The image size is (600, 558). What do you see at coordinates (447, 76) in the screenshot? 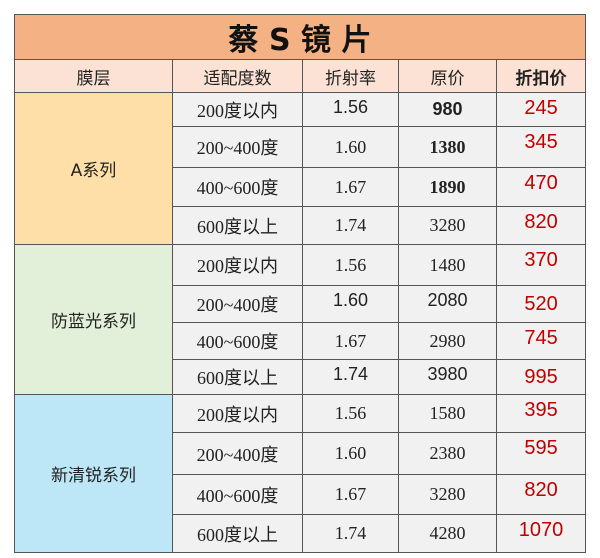
I see `header-price: 原价` at bounding box center [447, 76].